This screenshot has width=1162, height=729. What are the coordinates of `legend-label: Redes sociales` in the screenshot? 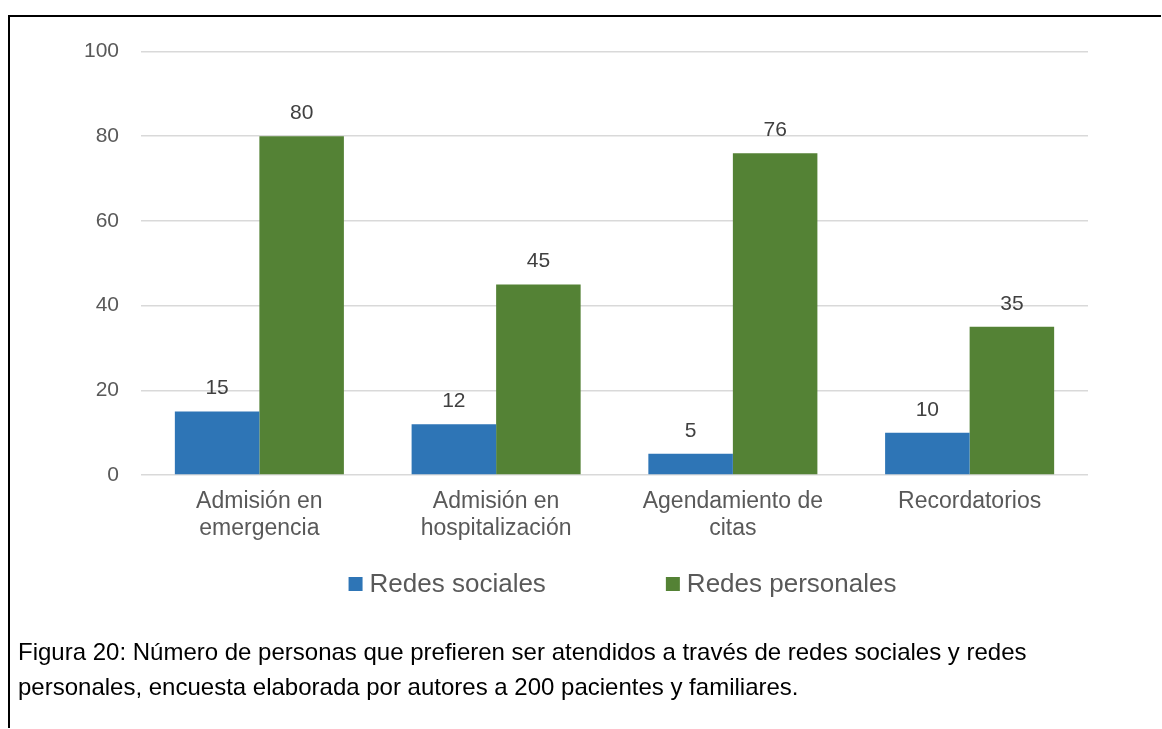 It's located at (457, 583).